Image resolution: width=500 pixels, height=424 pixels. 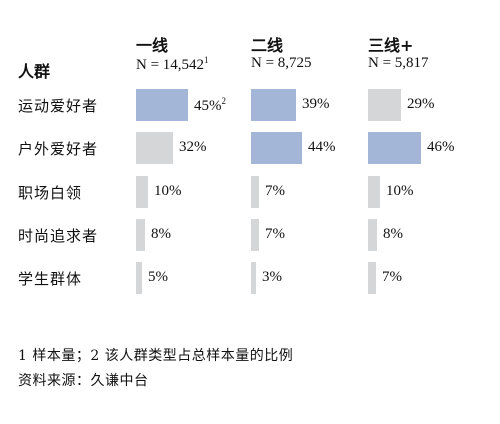 I want to click on data-label: 5%, so click(x=158, y=277).